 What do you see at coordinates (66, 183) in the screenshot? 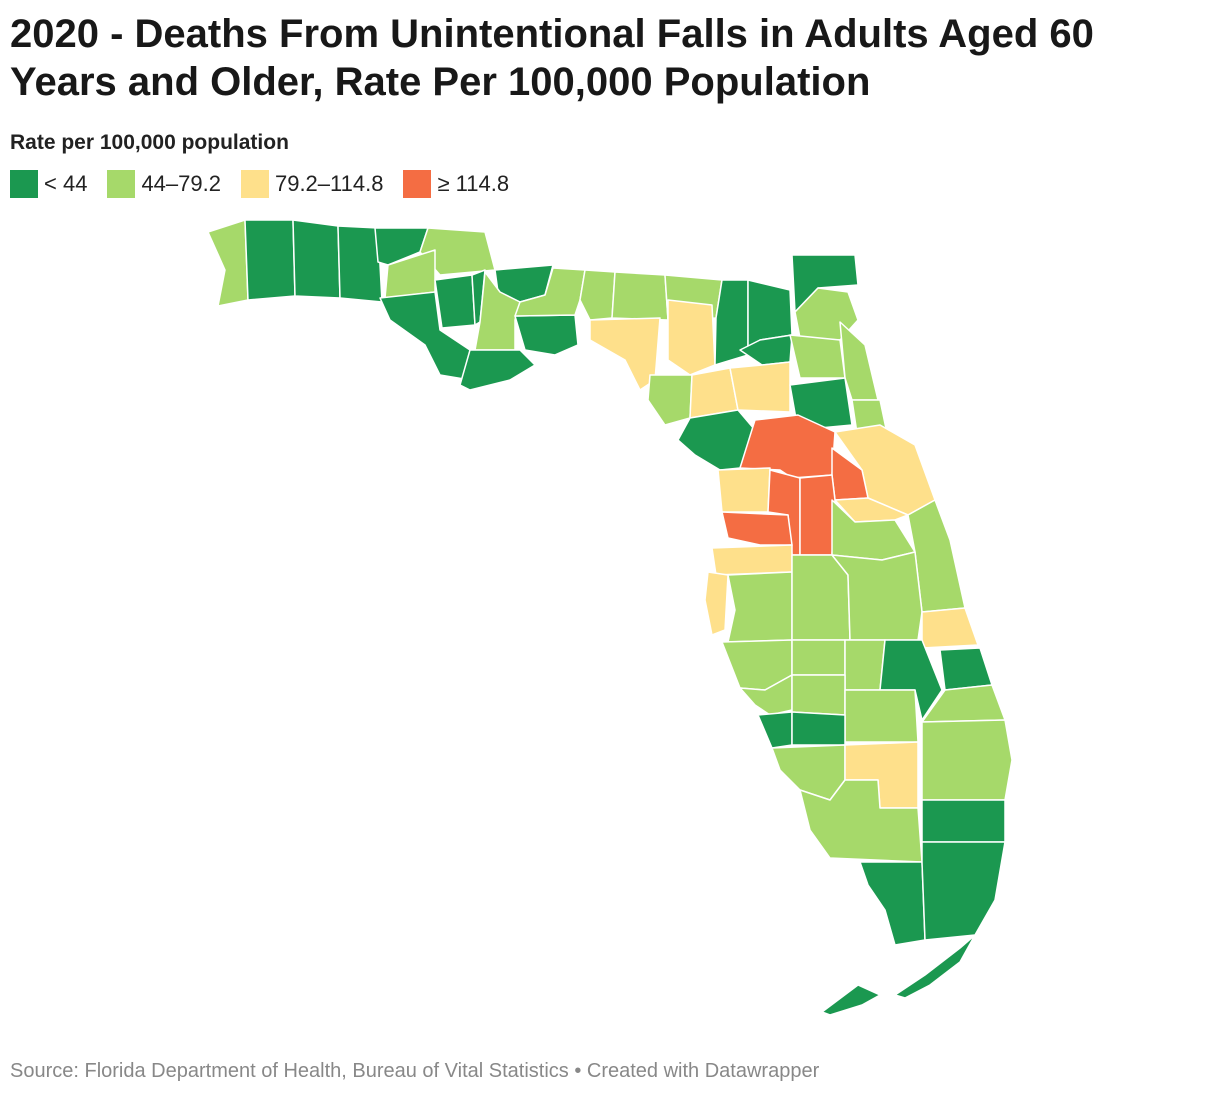
I see `legend-label-low: < 44` at bounding box center [66, 183].